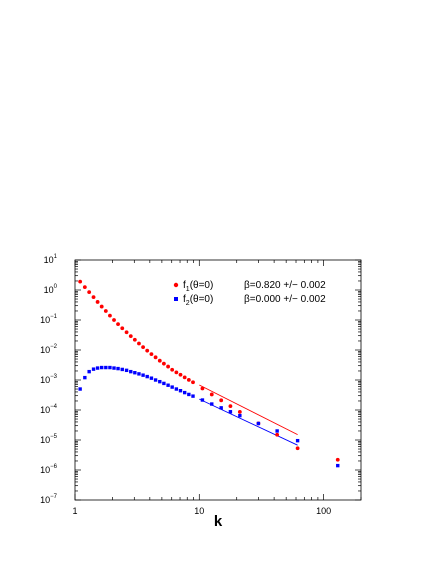 This screenshot has height=564, width=436. Describe the element at coordinates (285, 285) in the screenshot. I see `legend-fit-text-1: β=0.820 +/− 0.002` at that location.